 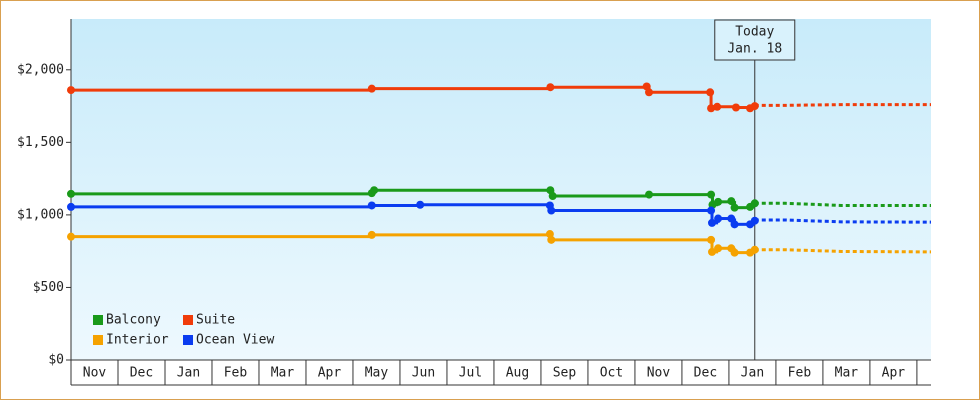 I want to click on today-box, so click(x=755, y=40).